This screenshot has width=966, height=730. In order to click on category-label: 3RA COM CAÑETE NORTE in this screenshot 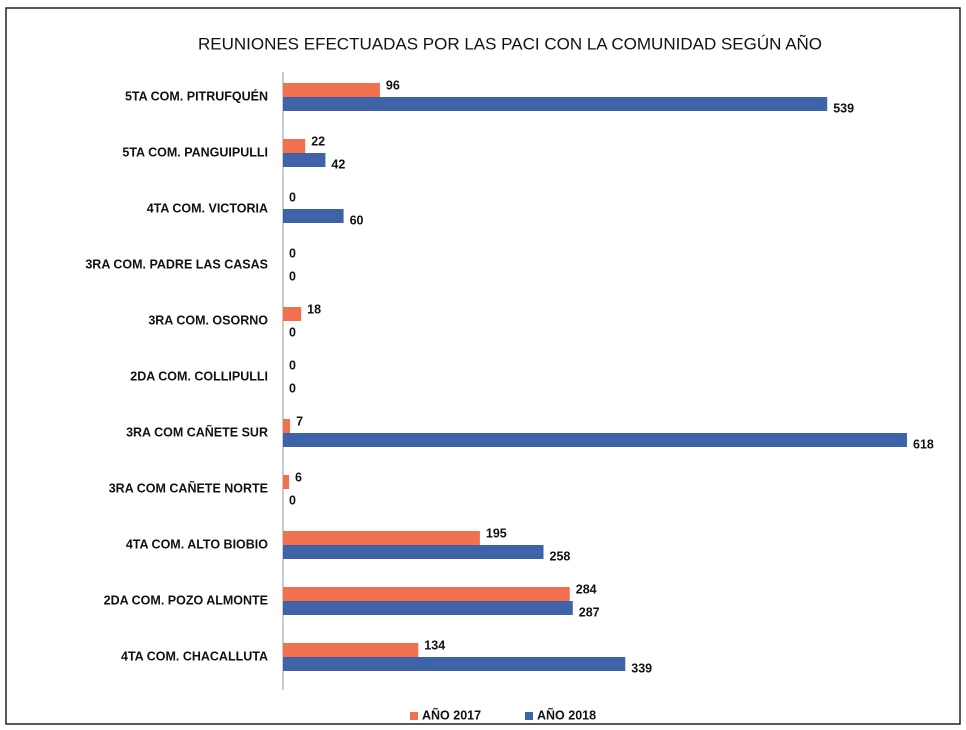, I will do `click(188, 487)`.